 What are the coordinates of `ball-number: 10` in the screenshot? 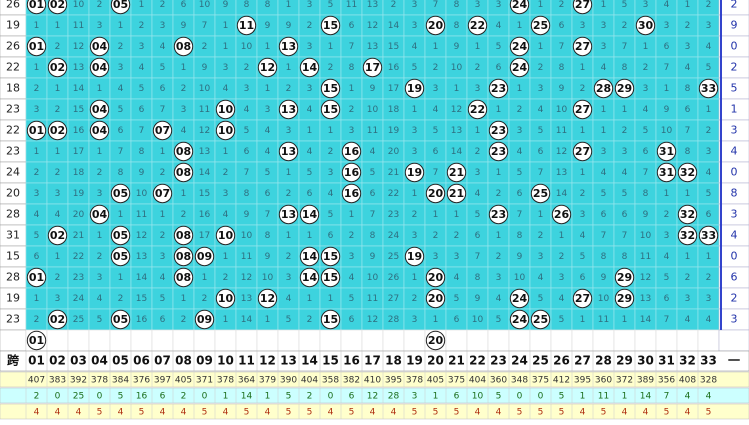 It's located at (226, 298).